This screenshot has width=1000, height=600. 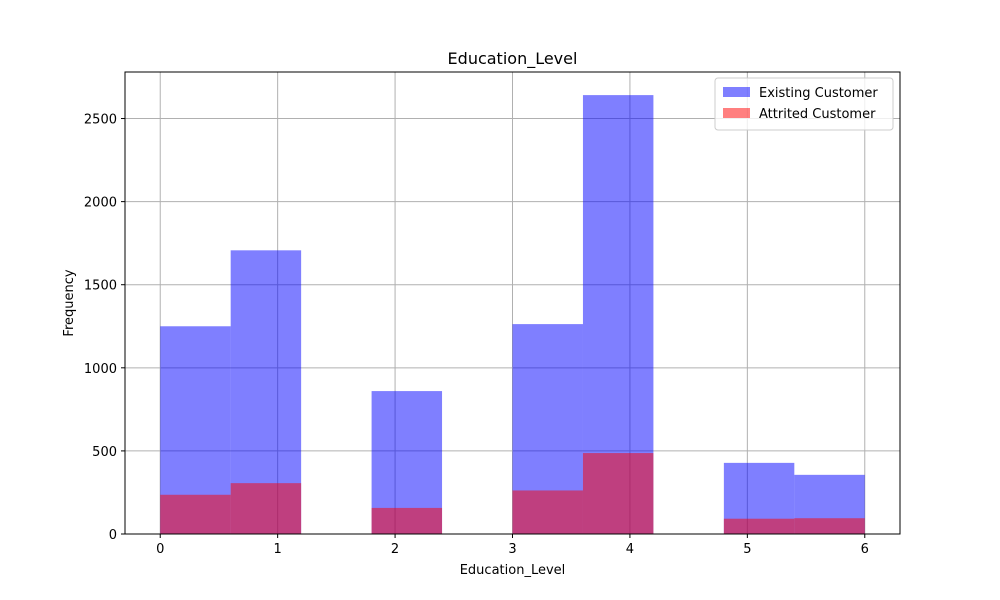 I want to click on y-tick-label: 1500, so click(x=100, y=286).